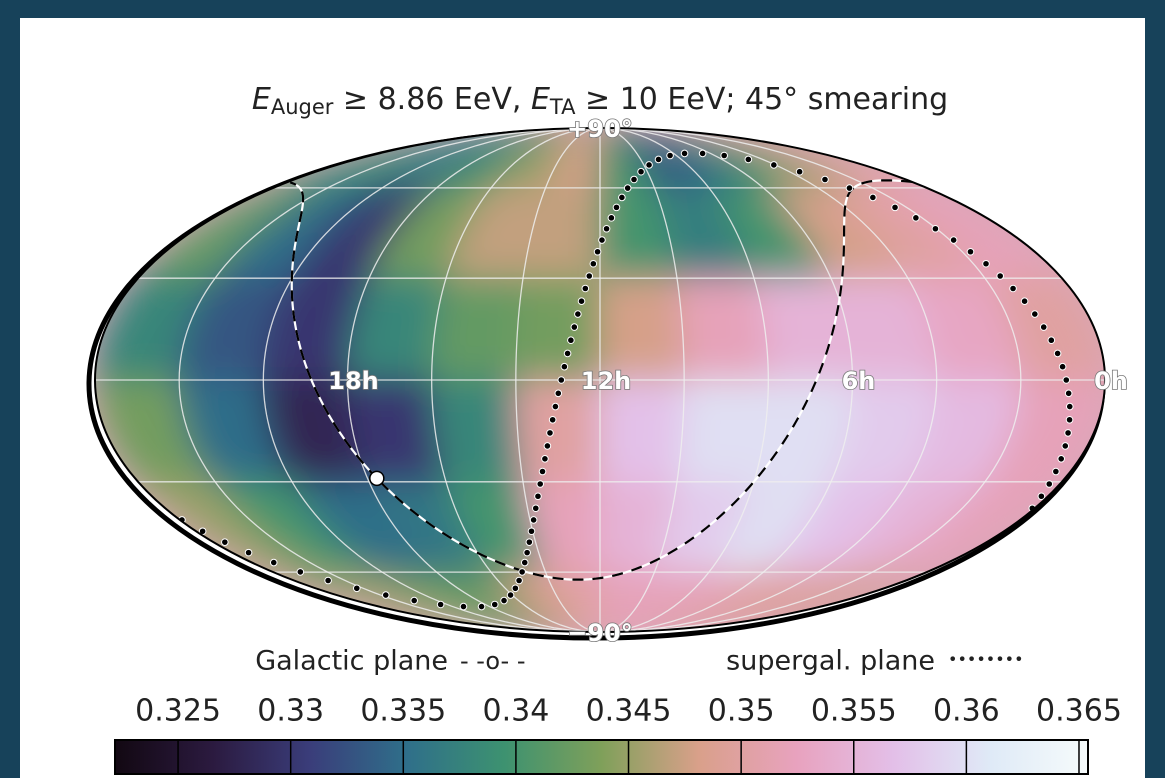  Describe the element at coordinates (986, 659) in the screenshot. I see `legend-sample: ••••••••` at that location.